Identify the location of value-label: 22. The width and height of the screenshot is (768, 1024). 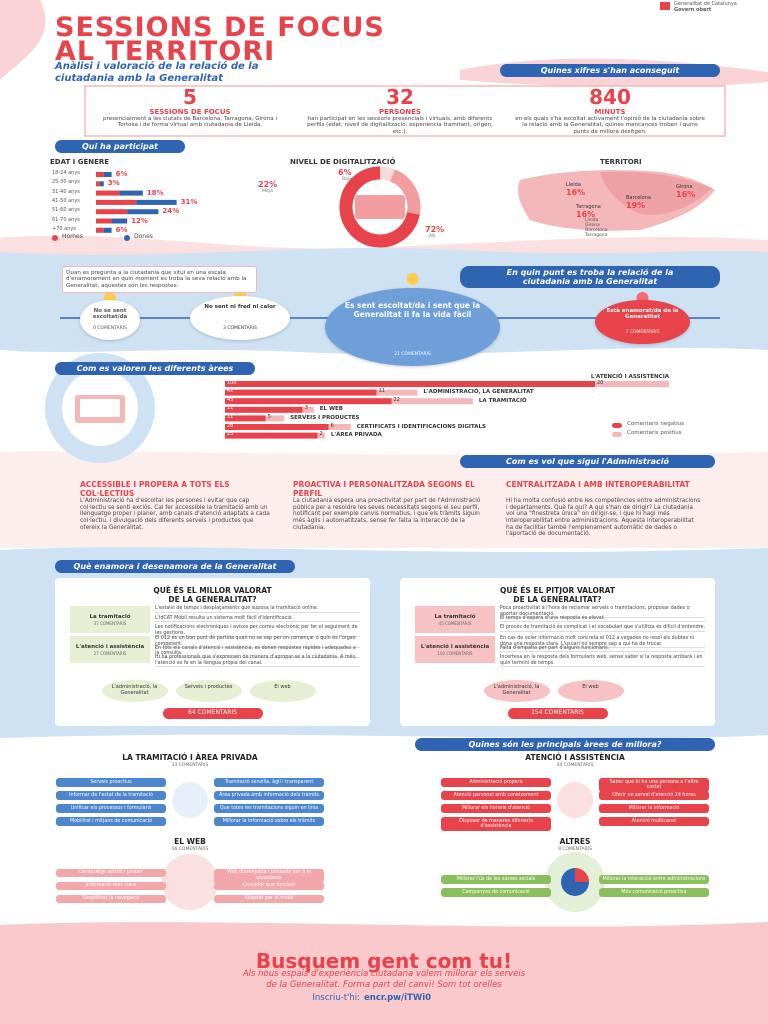
(396, 399).